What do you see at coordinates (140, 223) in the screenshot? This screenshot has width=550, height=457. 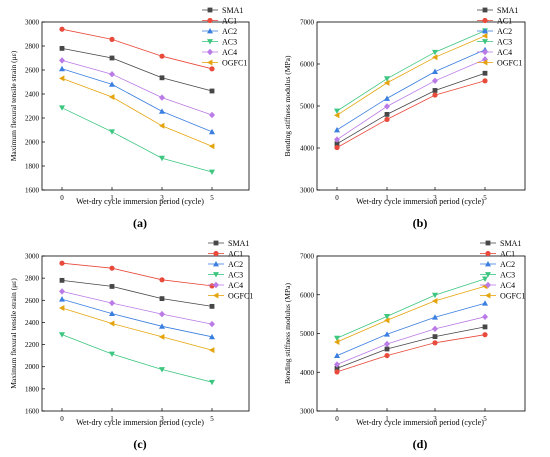 I see `panel-caption: (a)` at bounding box center [140, 223].